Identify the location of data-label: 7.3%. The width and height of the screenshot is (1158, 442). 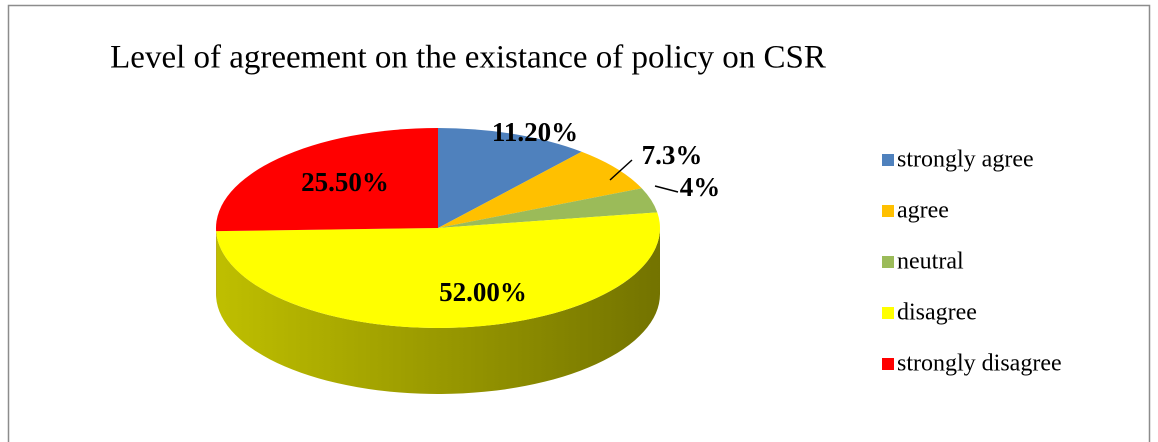
(672, 155).